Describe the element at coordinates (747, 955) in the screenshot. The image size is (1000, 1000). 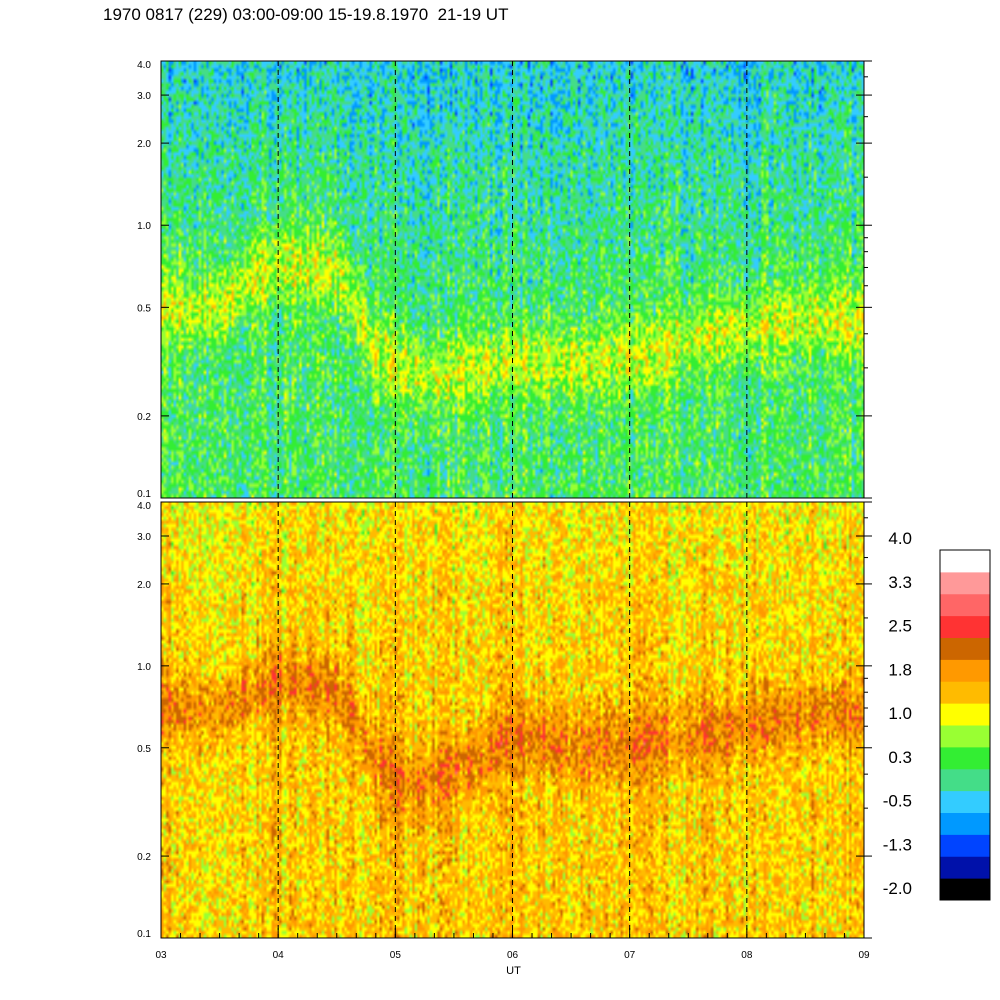
I see `x-tick-label: 08` at that location.